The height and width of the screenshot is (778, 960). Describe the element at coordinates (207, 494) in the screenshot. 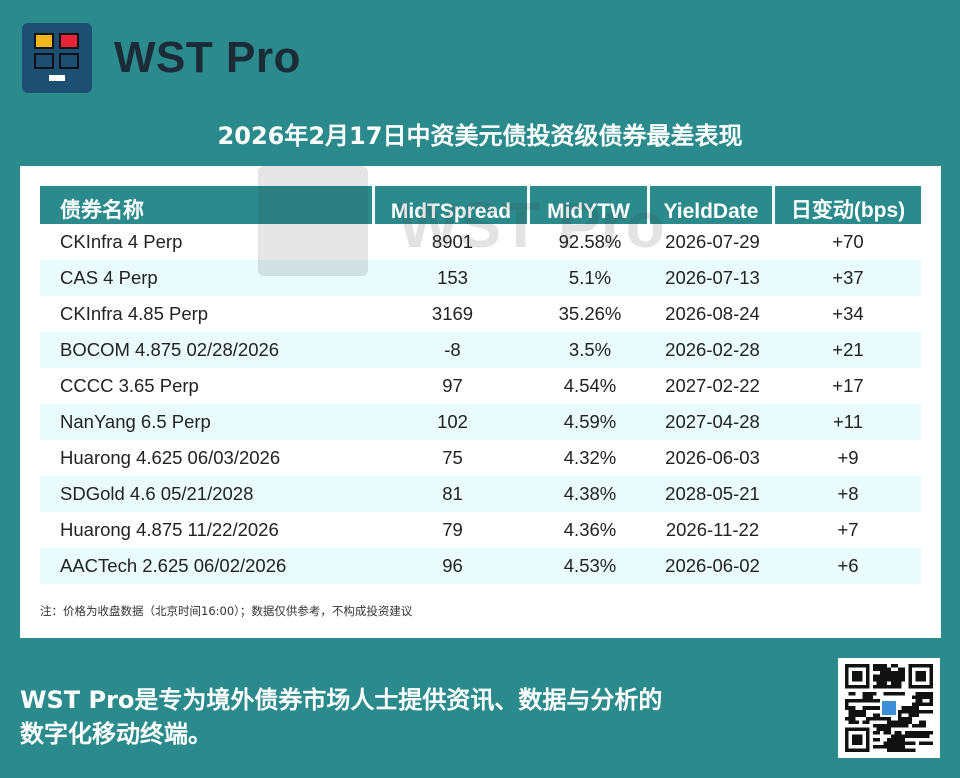

I see `cell-bond-name: SDGold 4.6 05/21/2028` at that location.